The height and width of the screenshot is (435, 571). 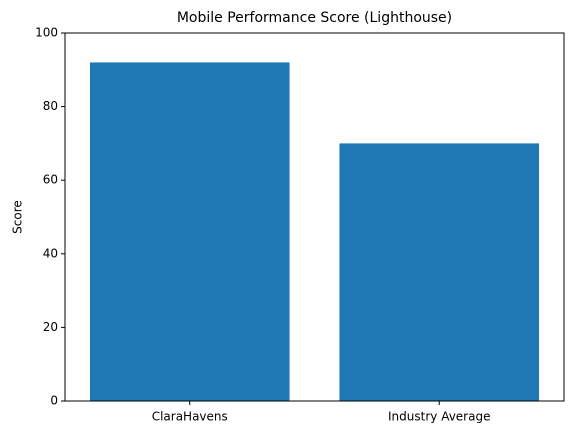 What do you see at coordinates (50, 180) in the screenshot?
I see `y-tick-label: 60` at bounding box center [50, 180].